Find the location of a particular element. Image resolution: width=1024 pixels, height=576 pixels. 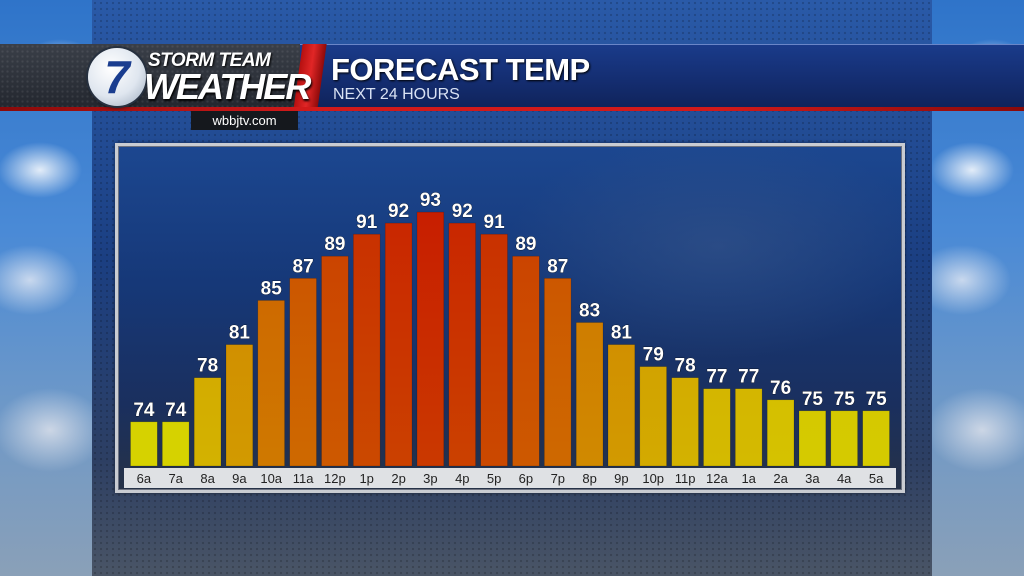

data-label-1p: 91 is located at coordinates (367, 222).